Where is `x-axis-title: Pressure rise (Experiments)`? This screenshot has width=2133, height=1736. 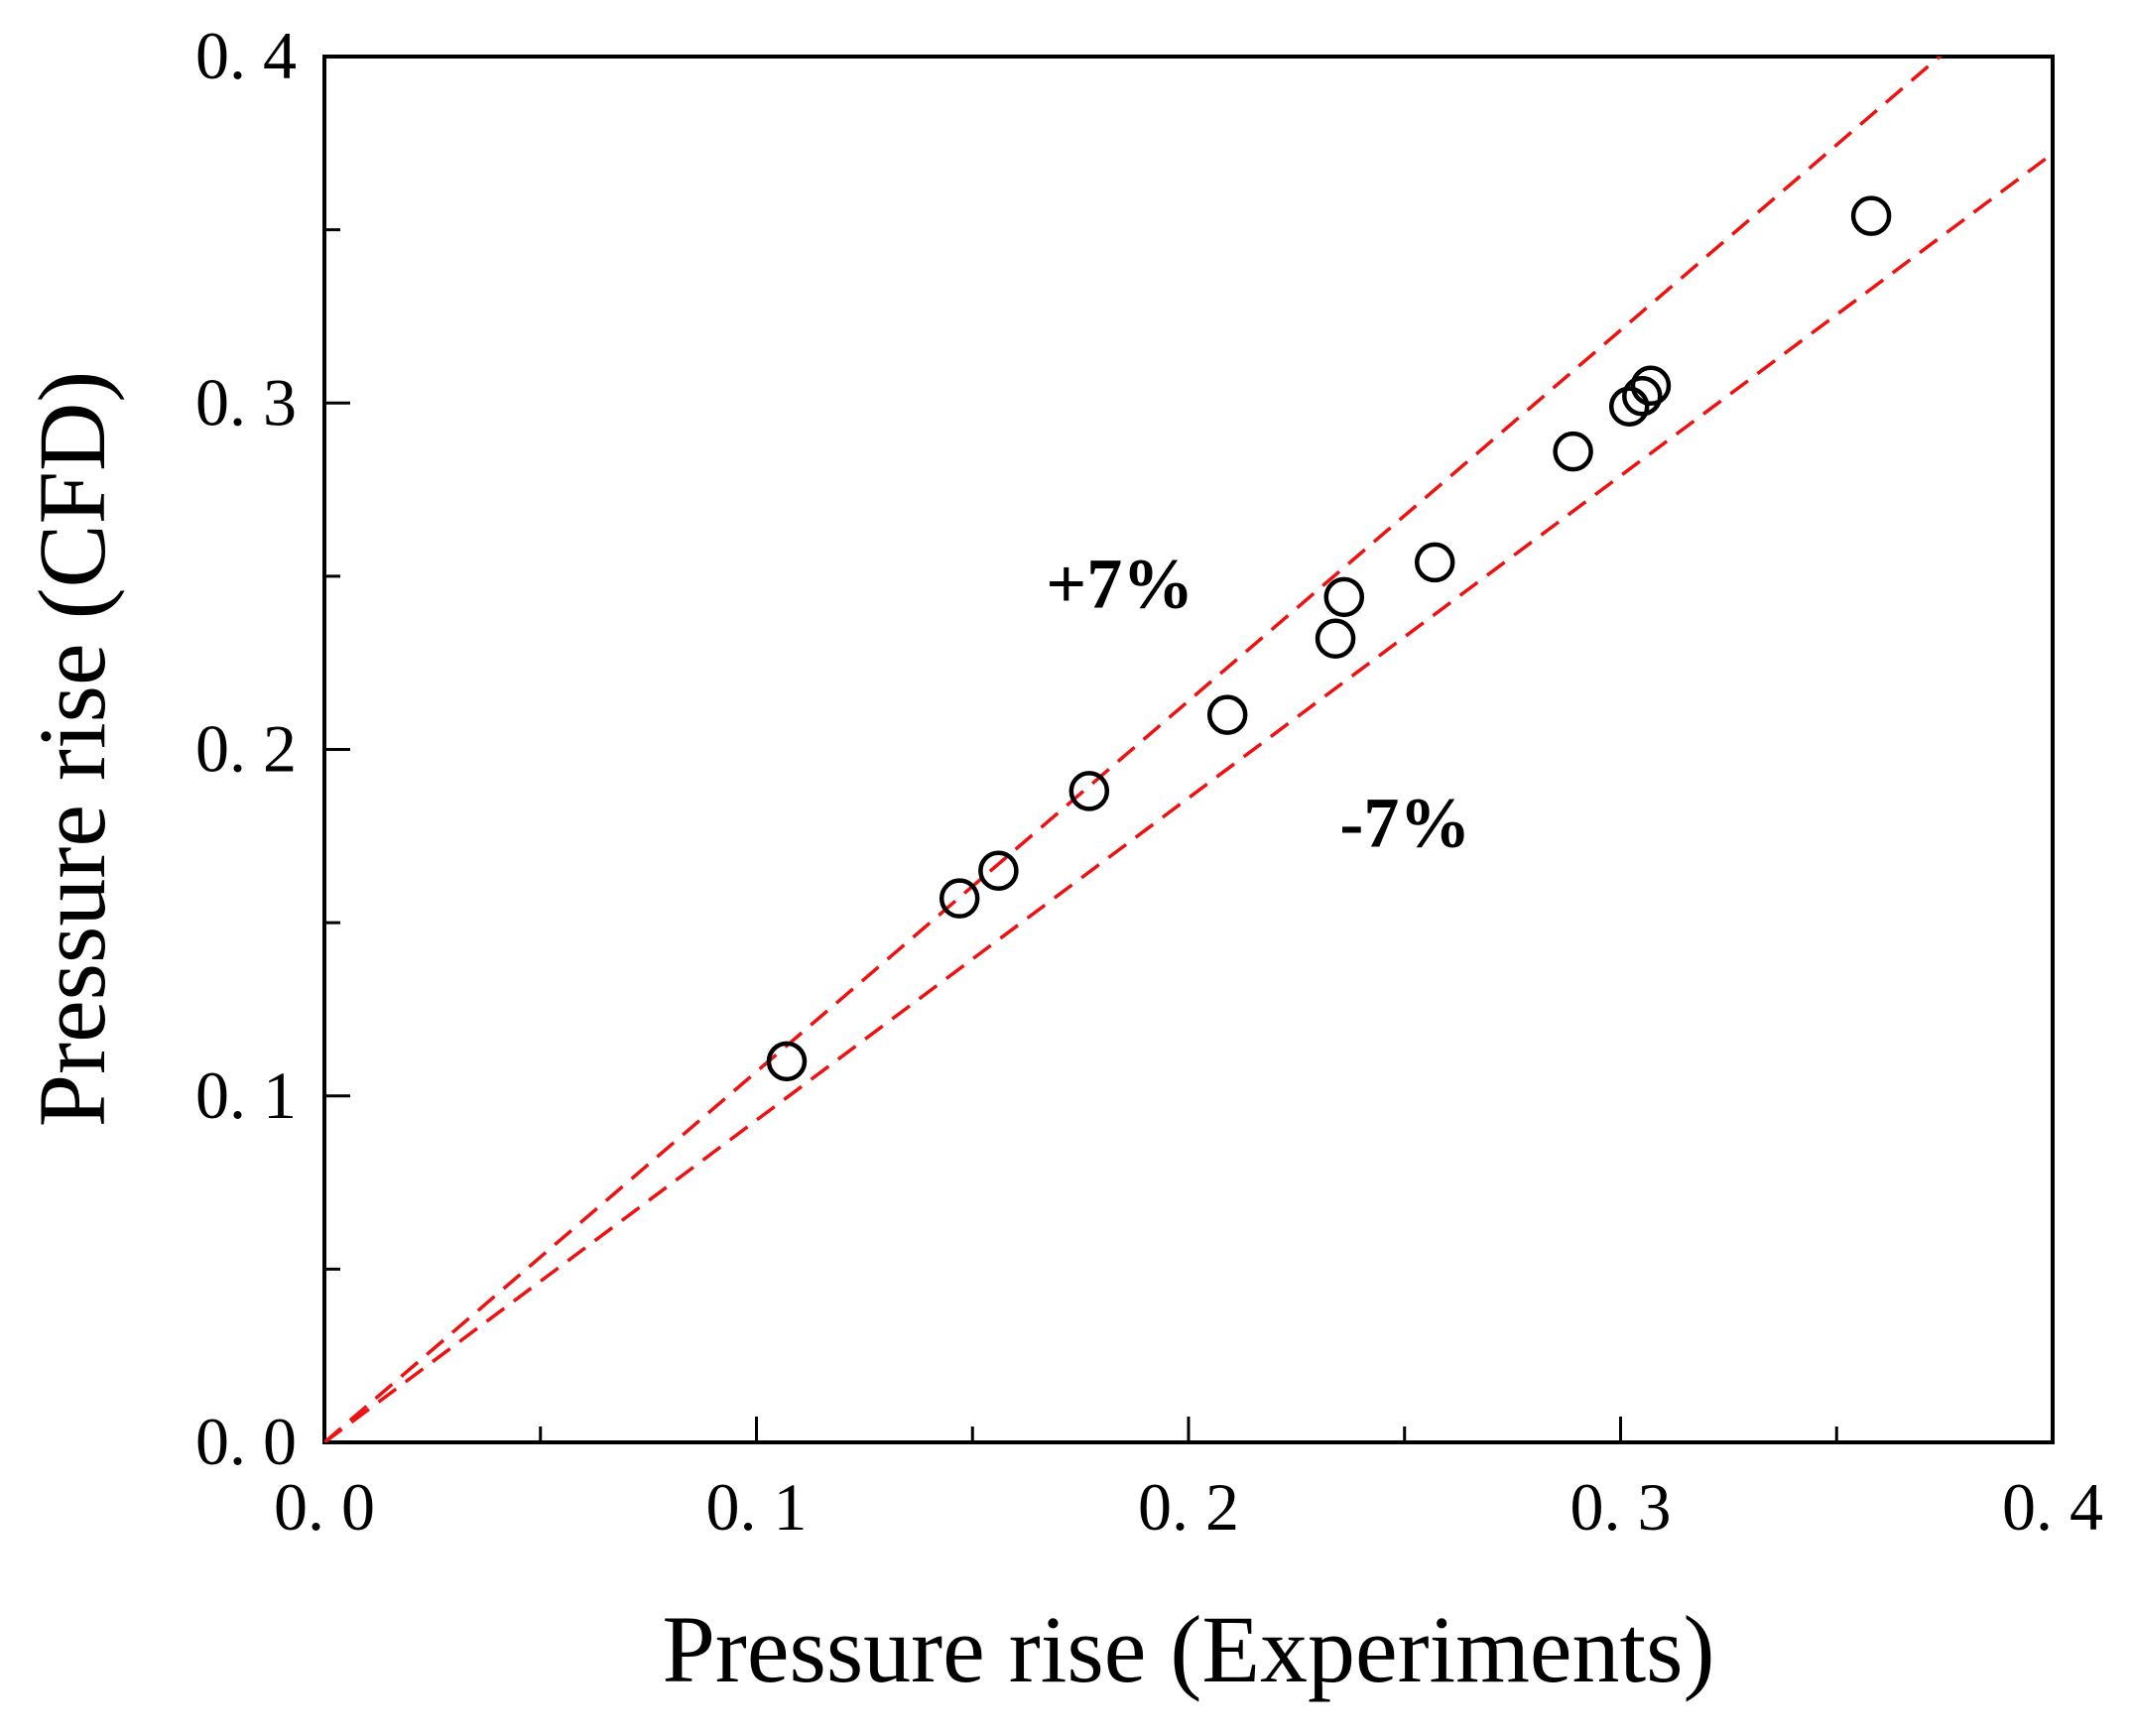 x-axis-title: Pressure rise (Experiments) is located at coordinates (1188, 1649).